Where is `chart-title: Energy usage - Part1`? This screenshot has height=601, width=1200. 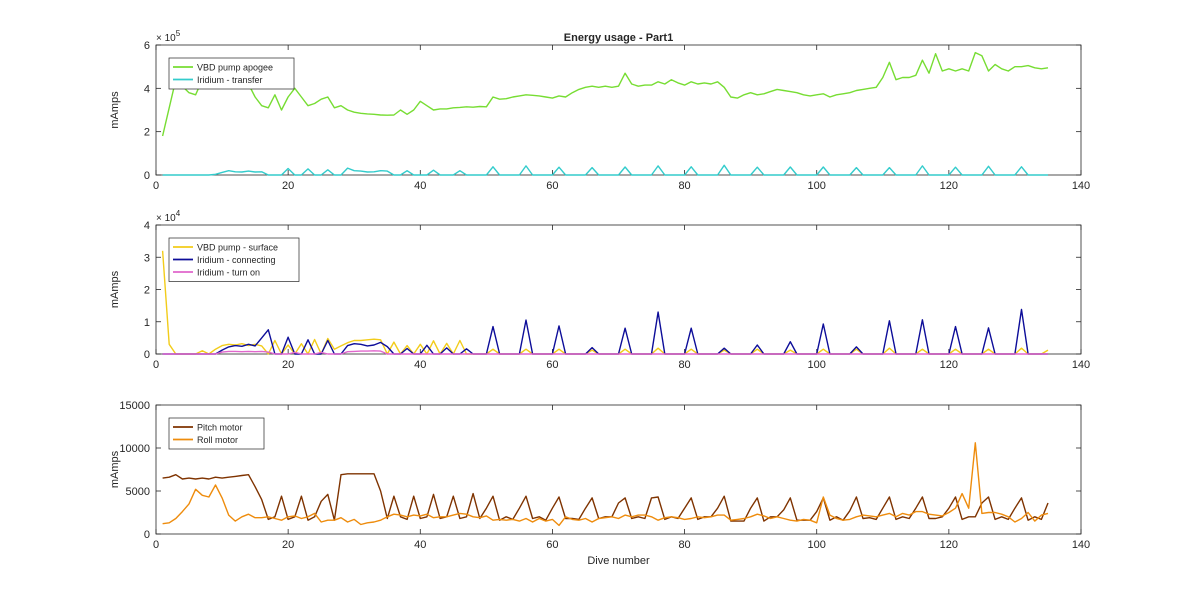 chart-title: Energy usage - Part1 is located at coordinates (618, 38).